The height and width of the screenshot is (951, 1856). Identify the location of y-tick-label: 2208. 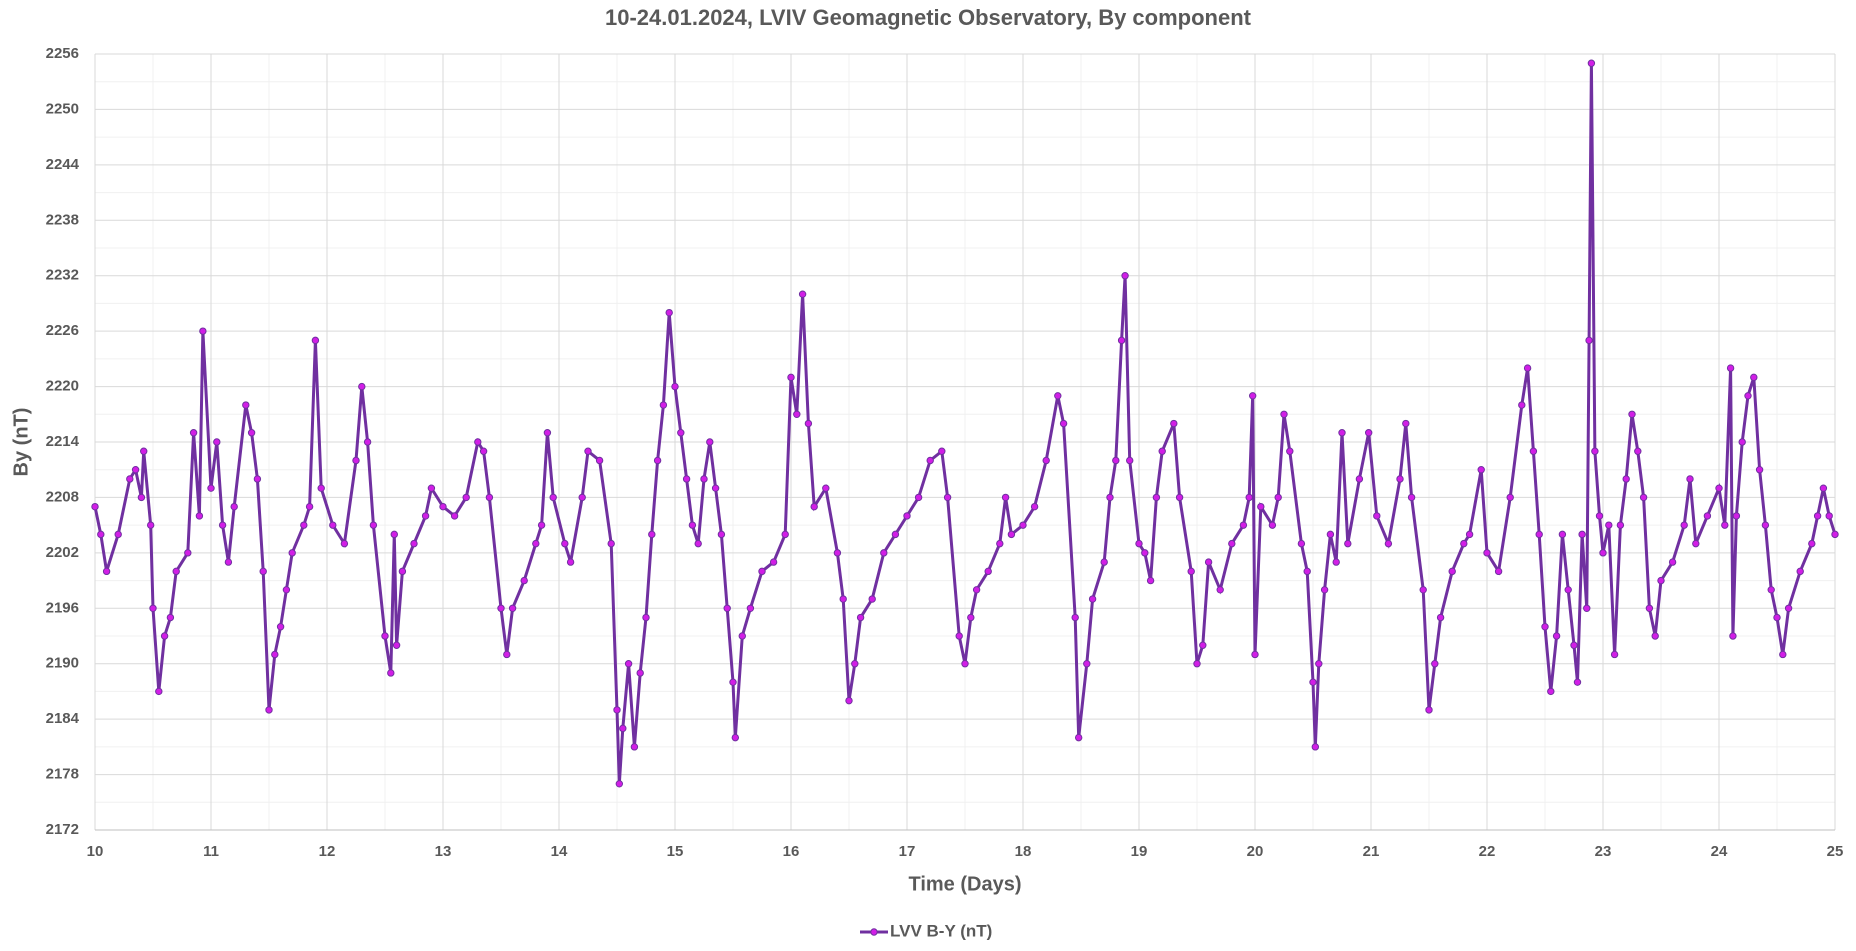
(62, 496).